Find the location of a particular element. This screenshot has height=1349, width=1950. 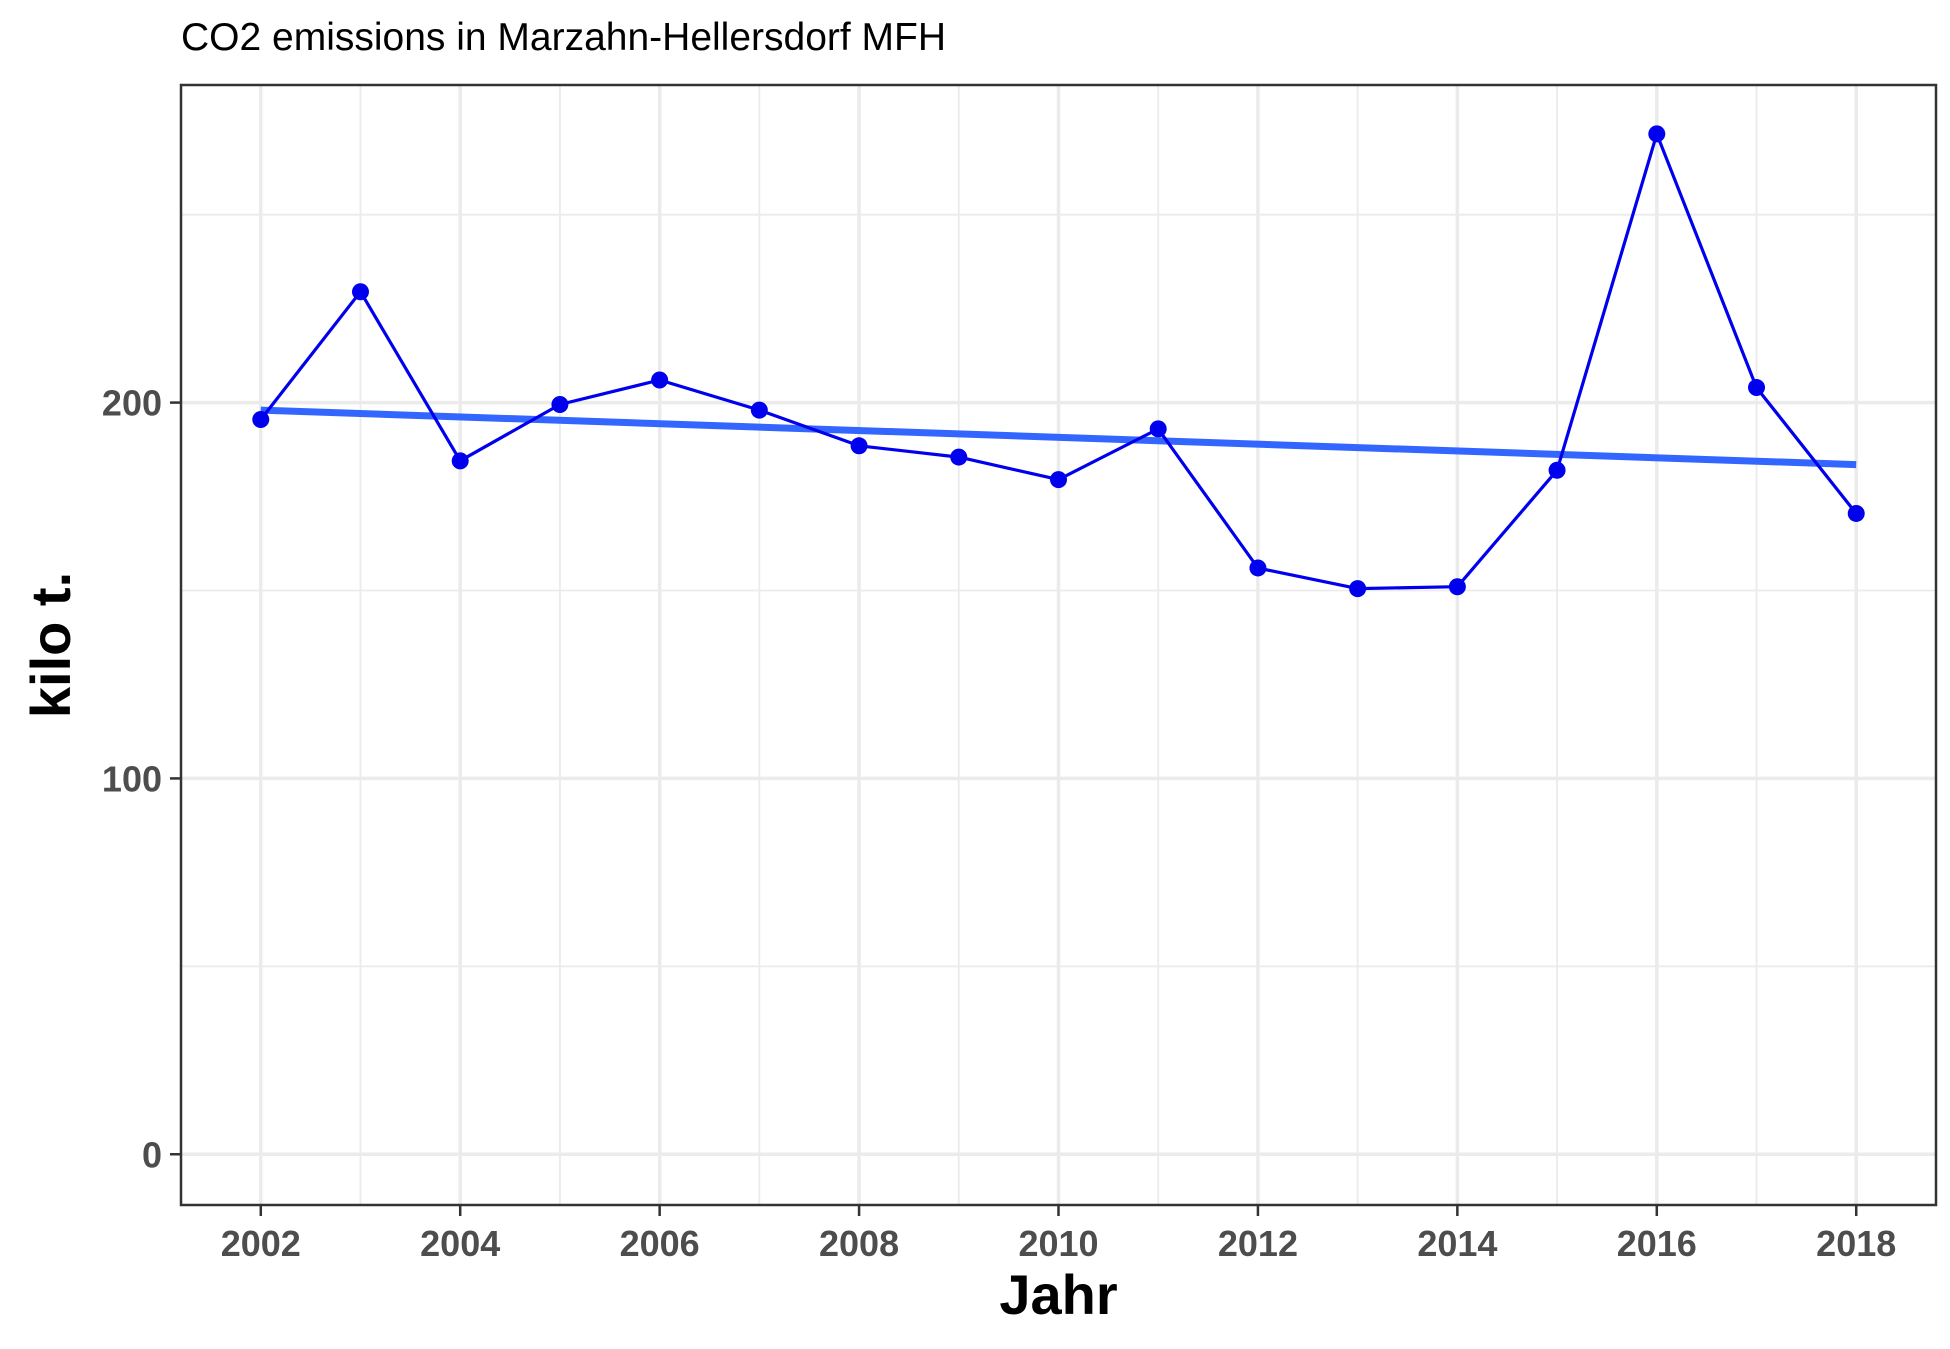

trend-line is located at coordinates (1058, 437).